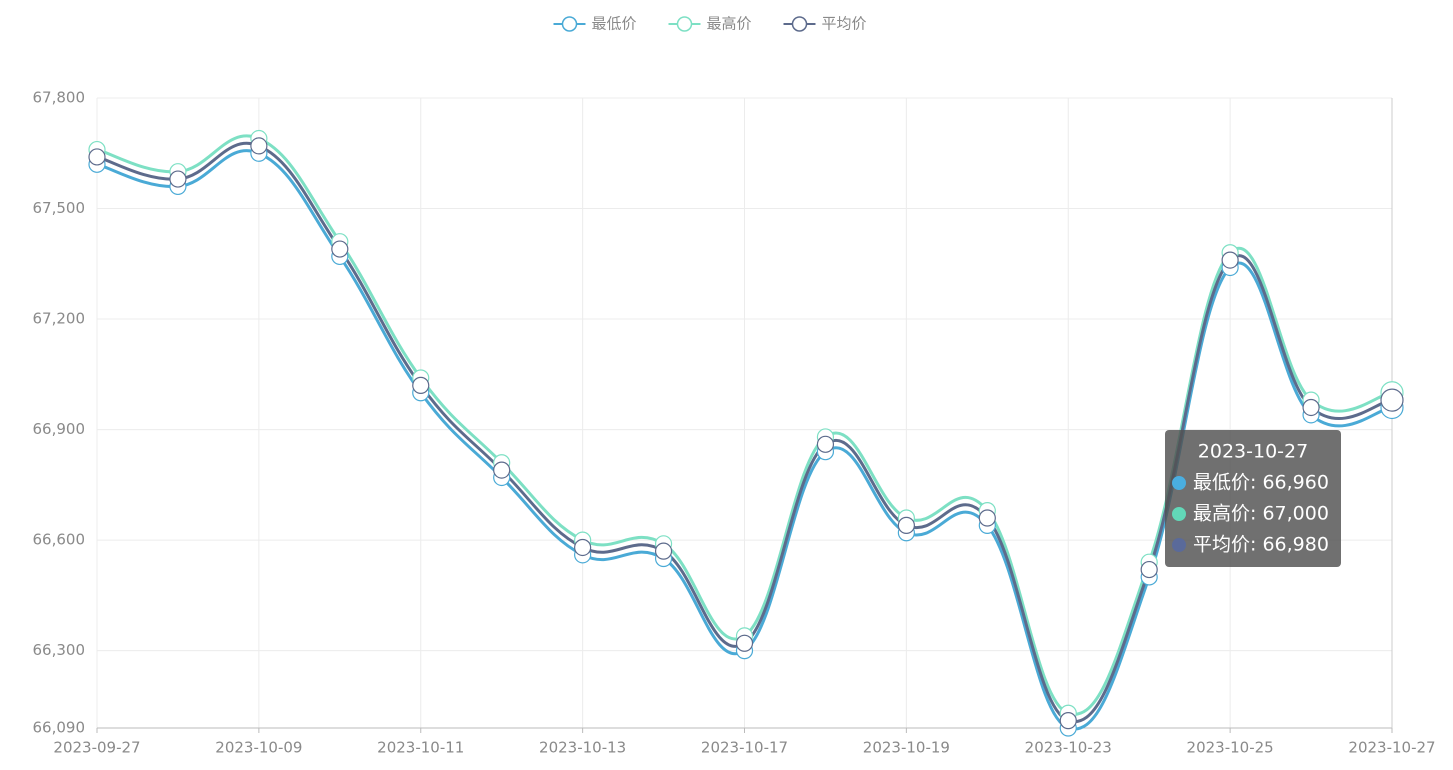 This screenshot has width=1453, height=770. Describe the element at coordinates (744, 748) in the screenshot. I see `x-tick-label: 2023-10-17` at that location.